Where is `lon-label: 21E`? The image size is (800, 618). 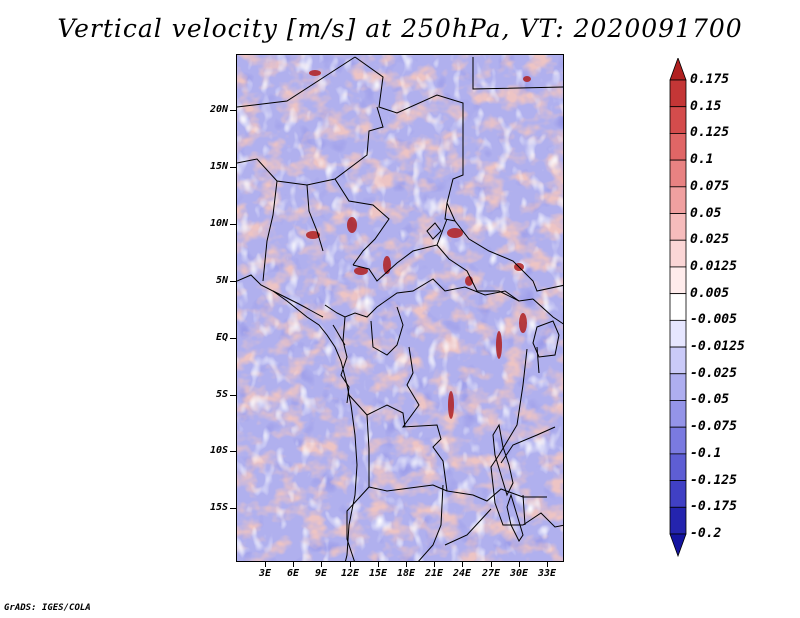 lon-label: 21E is located at coordinates (434, 573).